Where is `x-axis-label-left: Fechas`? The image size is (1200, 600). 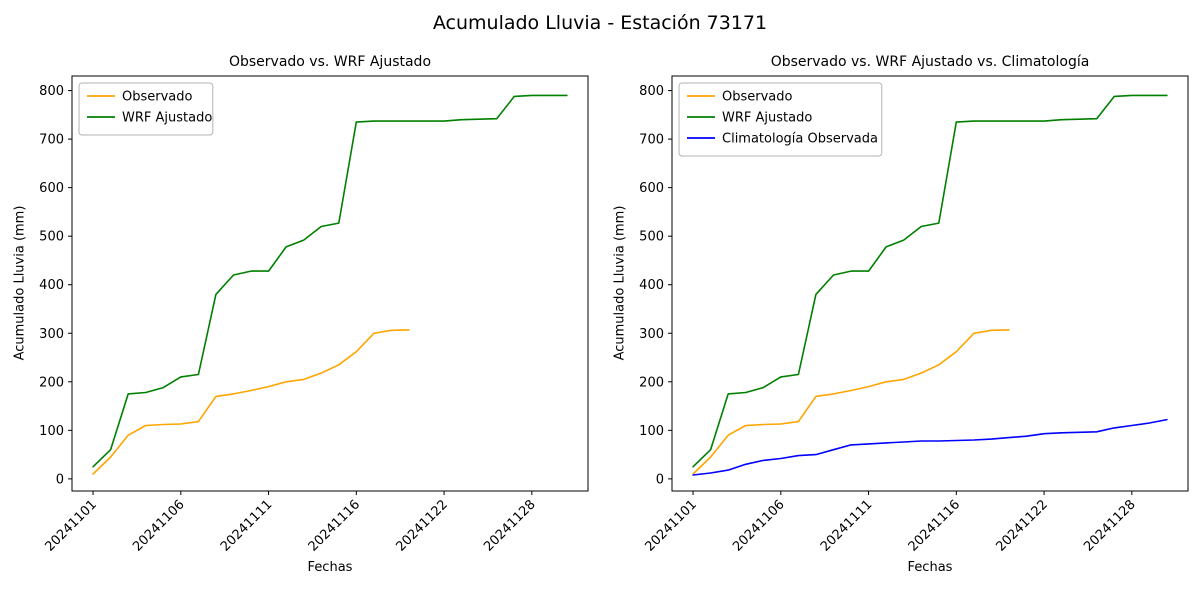 x-axis-label-left: Fechas is located at coordinates (330, 567).